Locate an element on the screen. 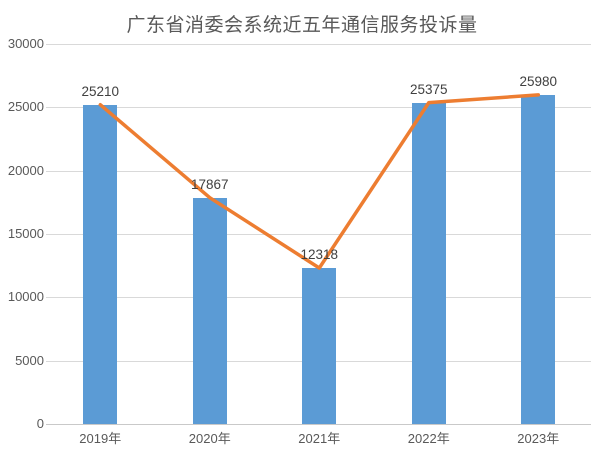  chart-title: 广东省消委会系统近五年通信服务投诉量 is located at coordinates (302, 25).